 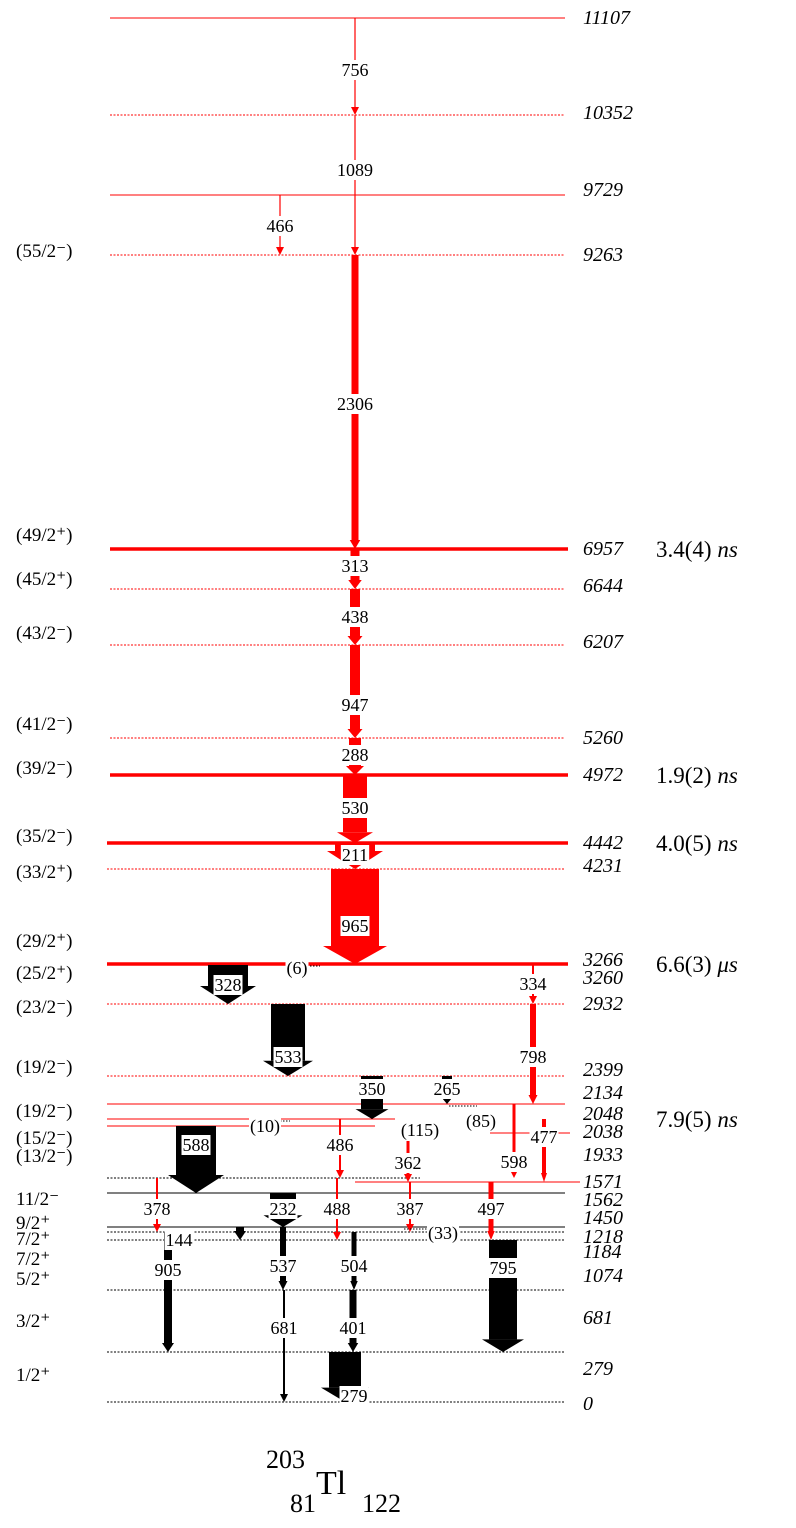 I want to click on gamma-energy-362: 362, so click(x=408, y=1163).